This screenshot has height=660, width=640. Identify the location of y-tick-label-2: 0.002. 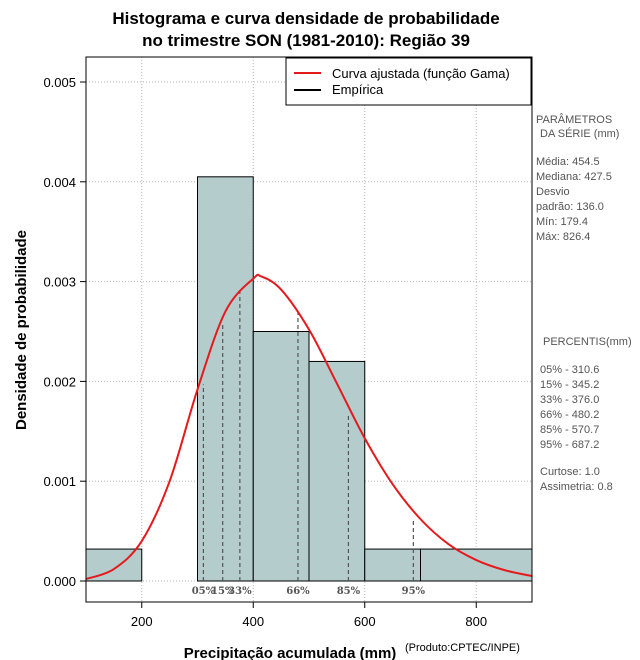
(59, 381).